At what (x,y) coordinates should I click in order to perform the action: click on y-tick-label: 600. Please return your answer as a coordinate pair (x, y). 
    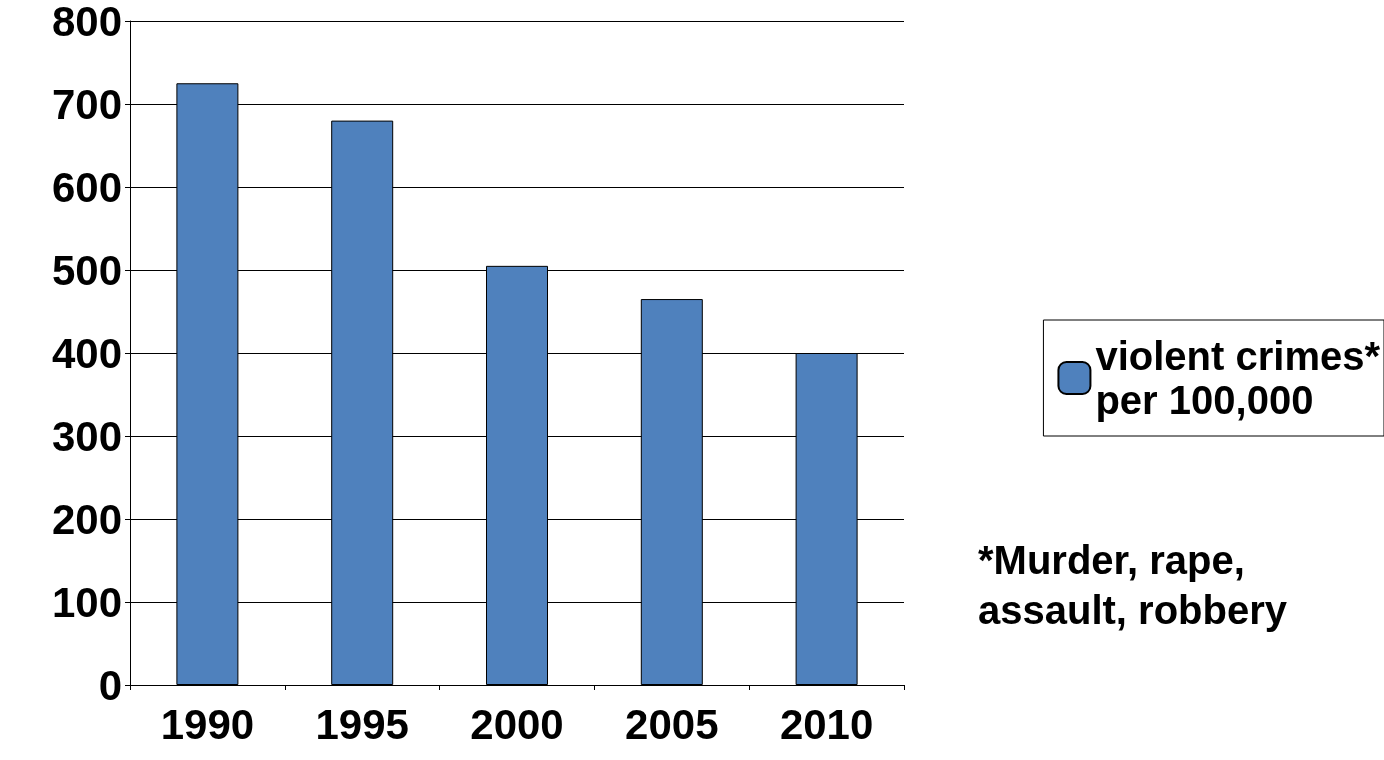
    Looking at the image, I should click on (86, 187).